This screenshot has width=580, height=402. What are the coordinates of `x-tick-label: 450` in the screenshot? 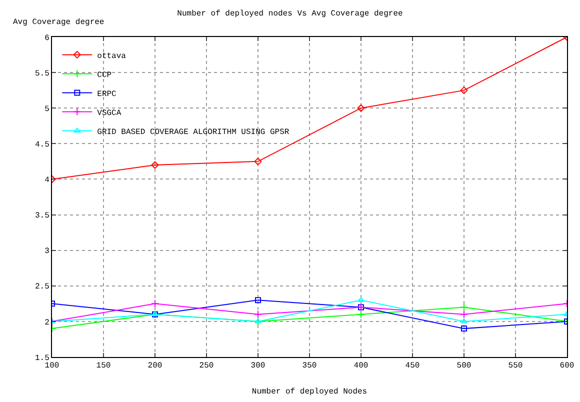 It's located at (412, 366).